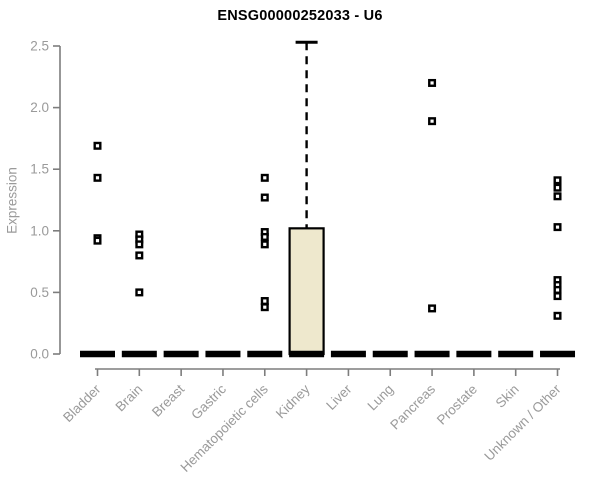 The image size is (600, 500). Describe the element at coordinates (39, 107) in the screenshot. I see `y-tick-label: 2.0` at that location.